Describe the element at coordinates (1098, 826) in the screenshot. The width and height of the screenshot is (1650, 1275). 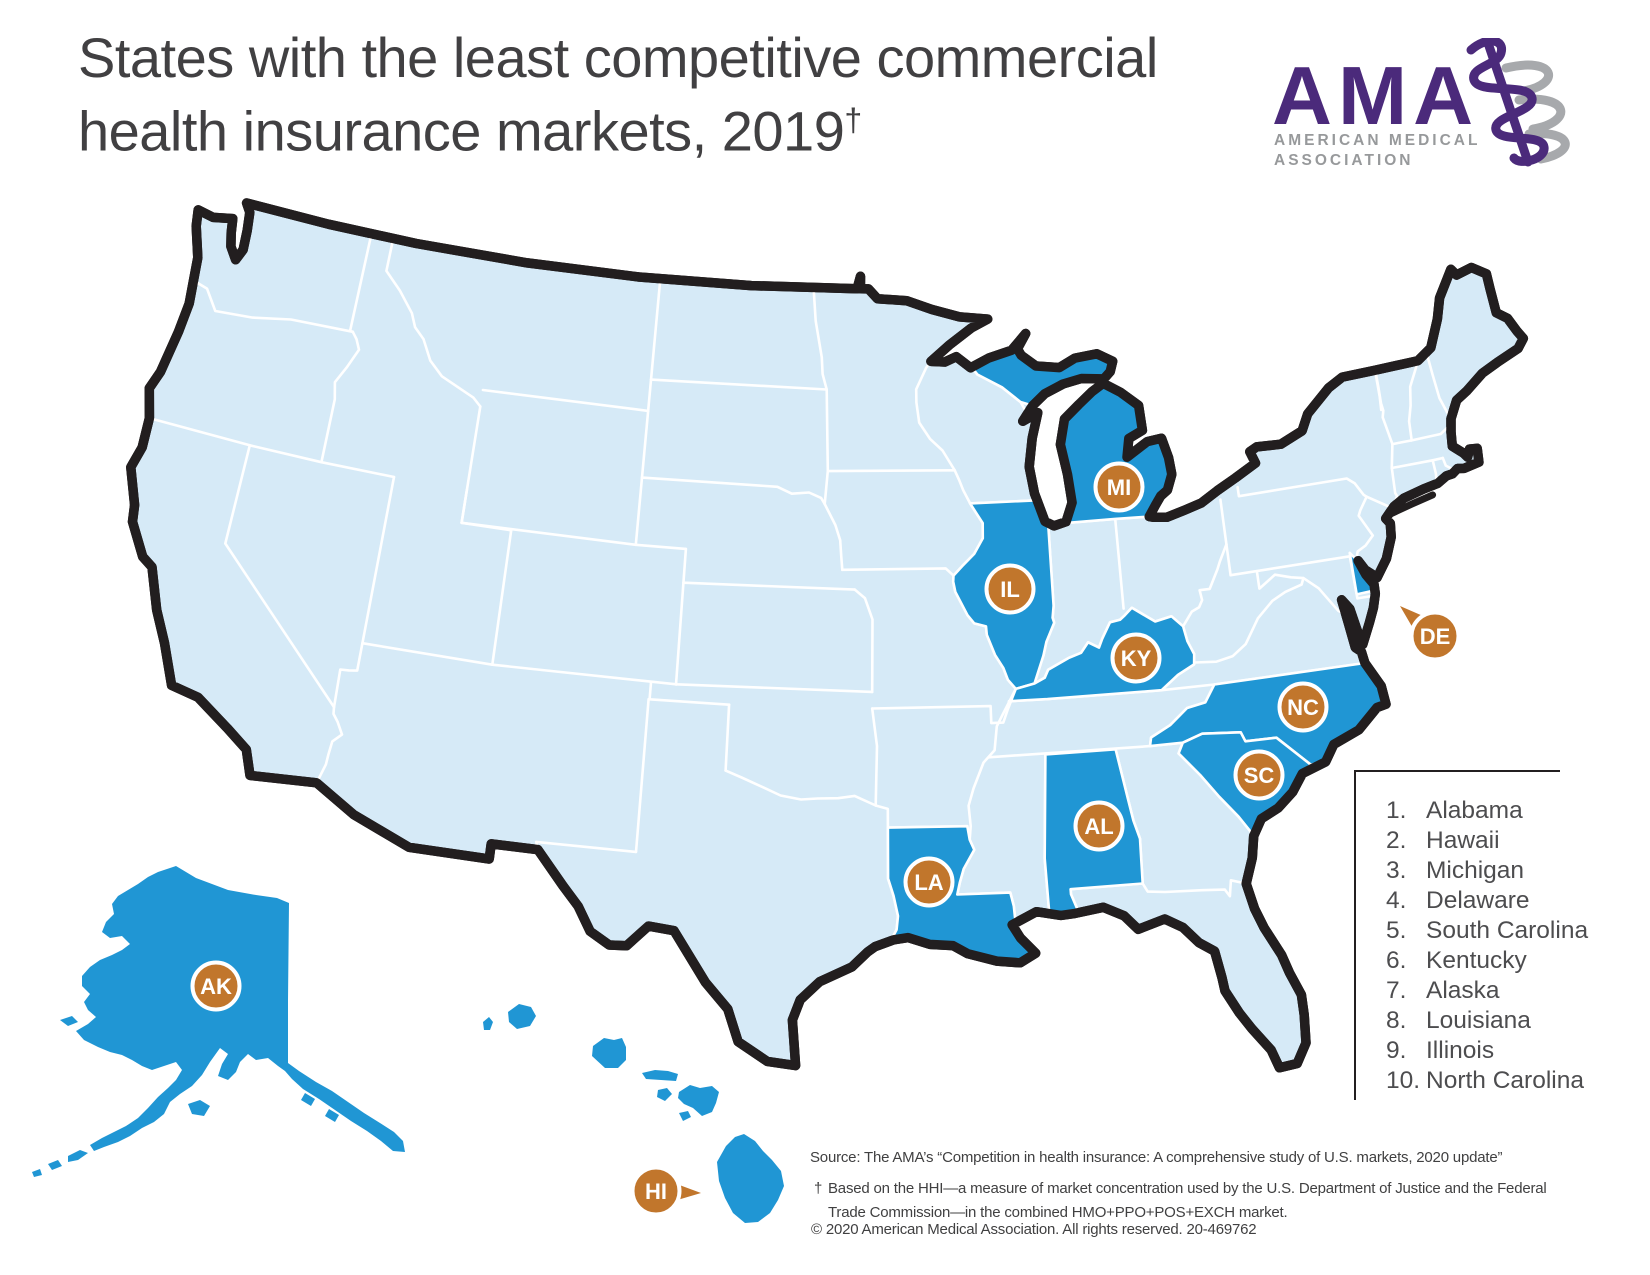
I see `svg-text: AL` at that location.